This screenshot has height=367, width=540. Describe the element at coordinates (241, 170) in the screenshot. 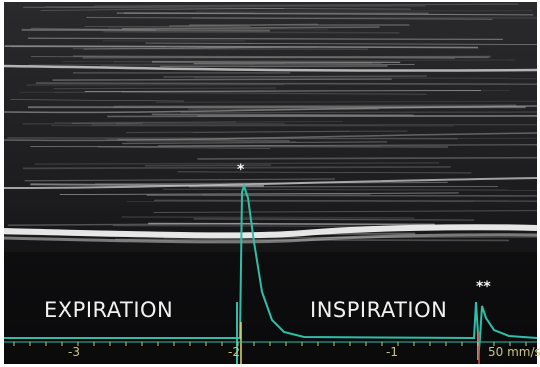

I see `single-asterisk-marker: *` at that location.